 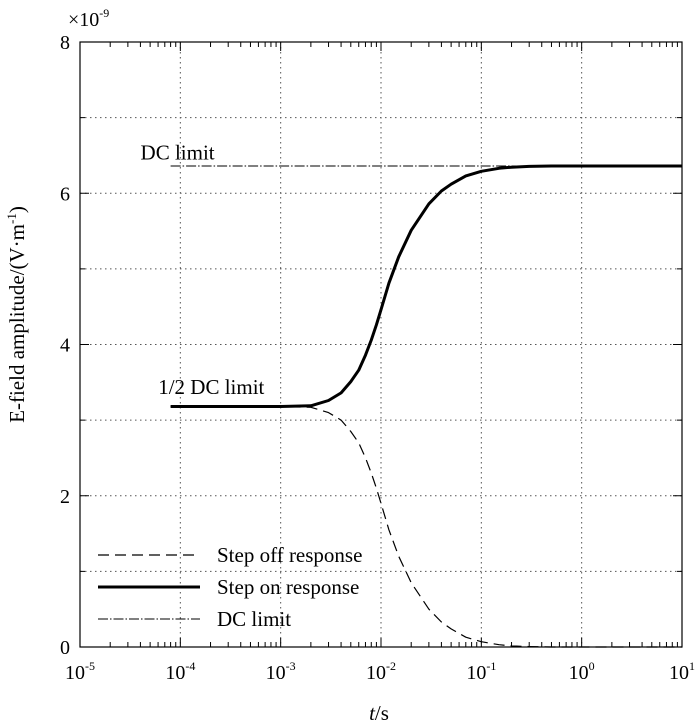 What do you see at coordinates (65, 648) in the screenshot?
I see `y-tick-label: 0` at bounding box center [65, 648].